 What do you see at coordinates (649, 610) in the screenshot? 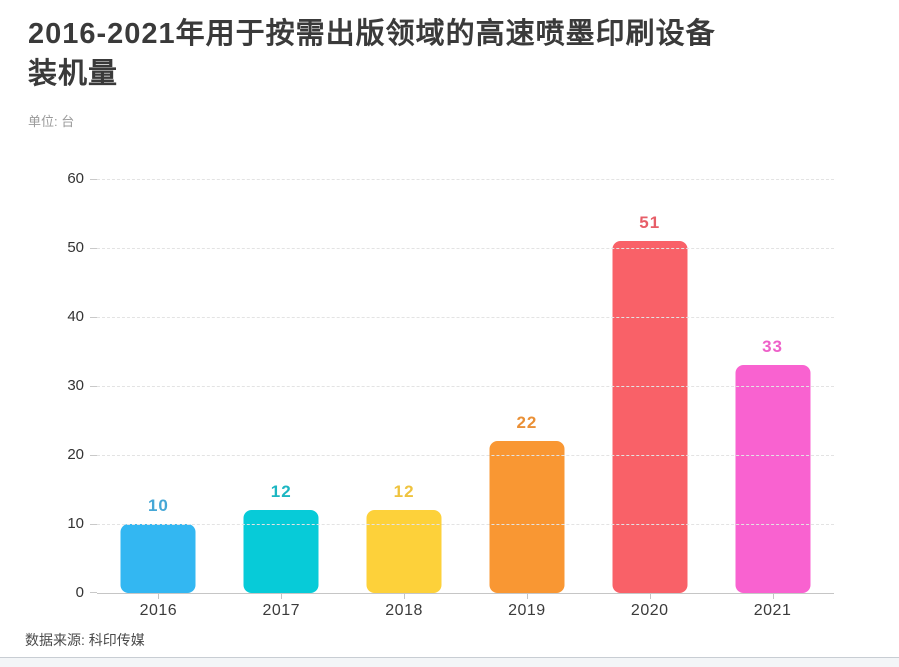
I see `x-axis-label-2020: 2020` at bounding box center [649, 610].